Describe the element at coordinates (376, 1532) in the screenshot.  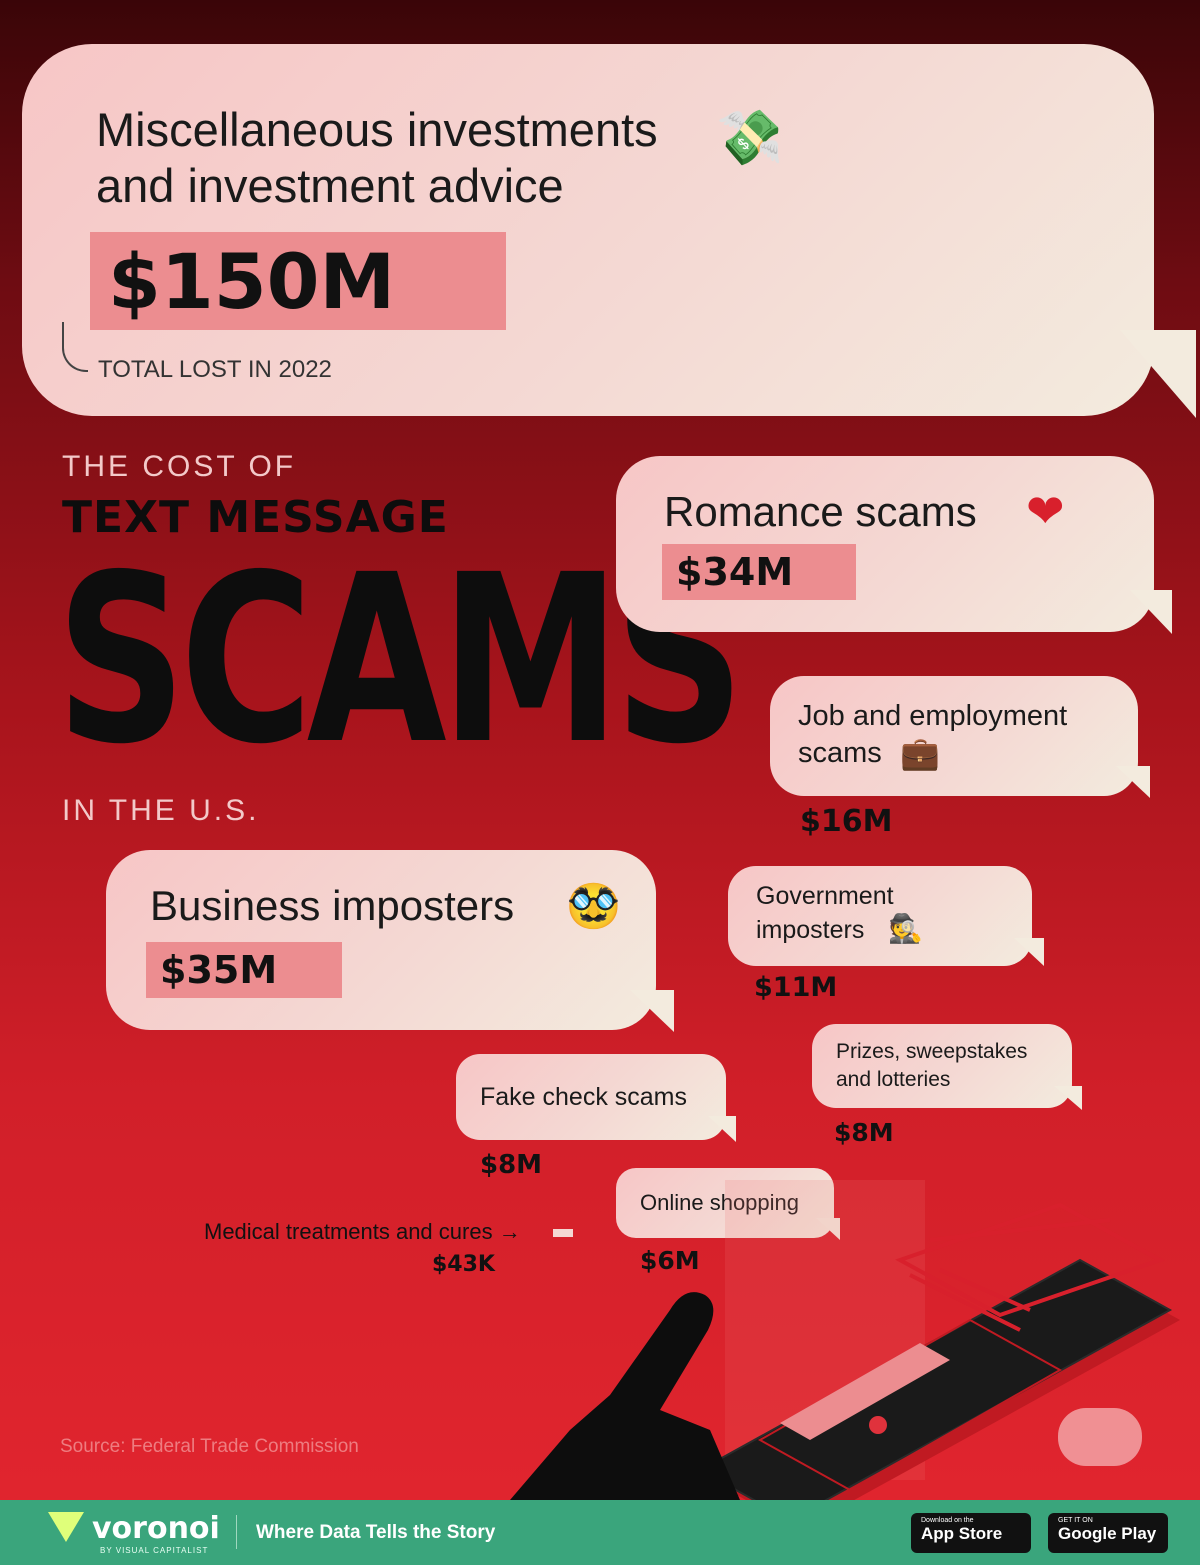
I see `footer-tagline: Where Data Tells the Story` at that location.